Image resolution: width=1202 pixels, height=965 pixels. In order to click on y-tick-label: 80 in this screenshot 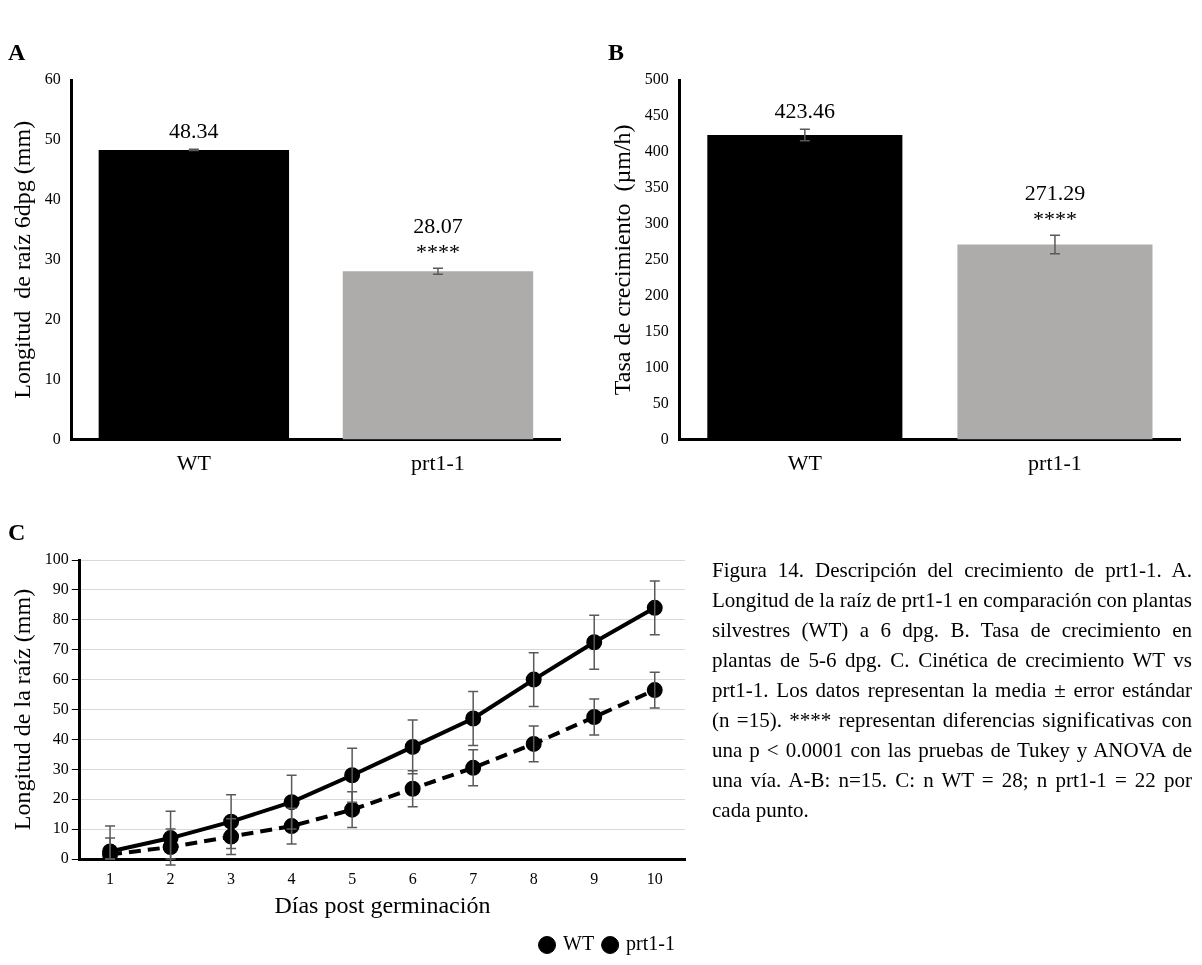, I will do `click(60, 618)`.